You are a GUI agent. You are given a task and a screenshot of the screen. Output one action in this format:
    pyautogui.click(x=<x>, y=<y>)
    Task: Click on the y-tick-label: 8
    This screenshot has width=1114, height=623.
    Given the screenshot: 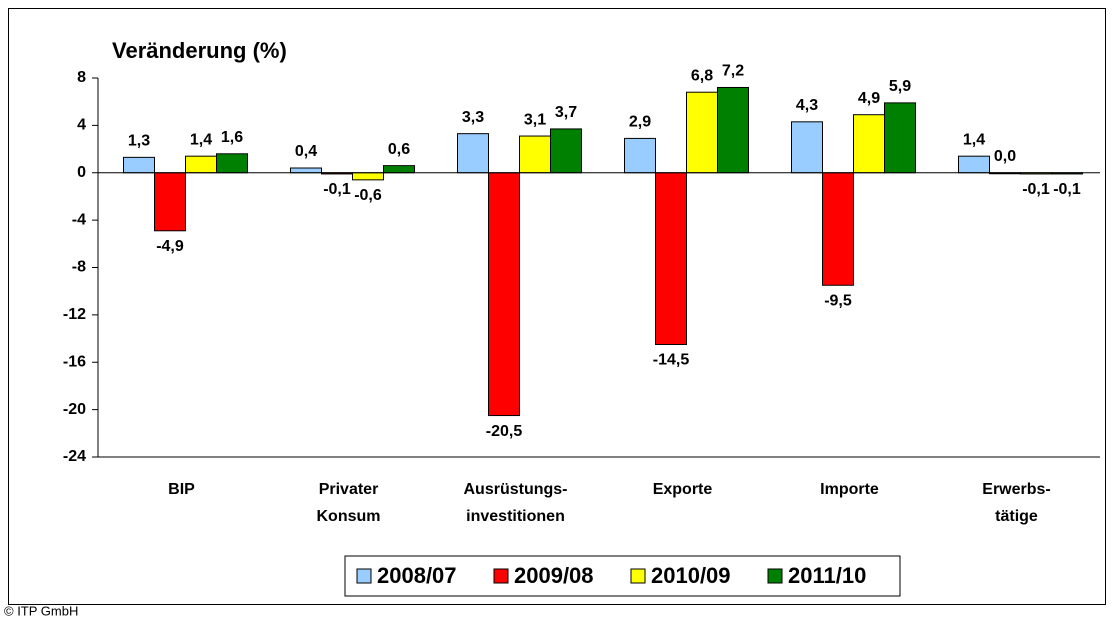 What is the action you would take?
    pyautogui.click(x=81, y=77)
    